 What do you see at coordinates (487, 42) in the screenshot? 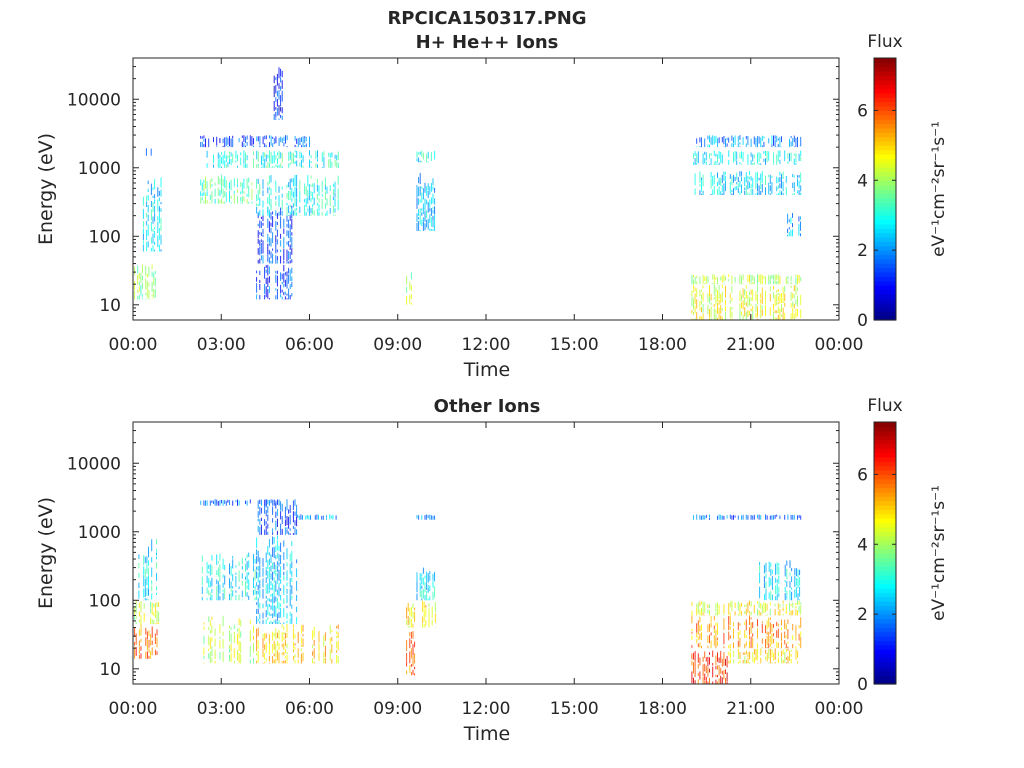
I see `panel-title: H+ He++ Ions` at bounding box center [487, 42].